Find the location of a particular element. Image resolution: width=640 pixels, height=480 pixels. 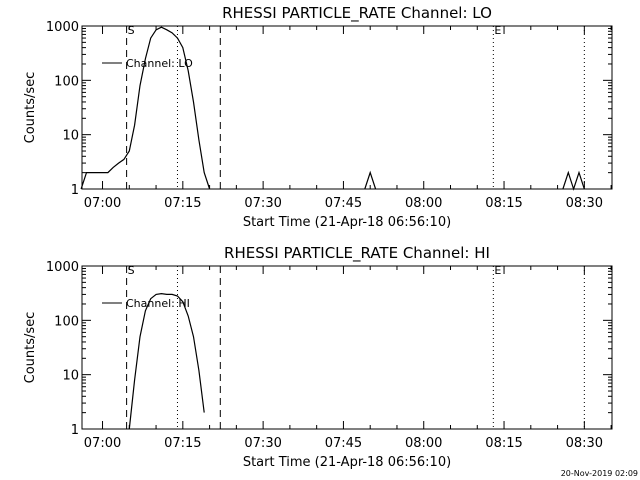

chart-title: RHESSI PARTICLE_RATE Channel: HI is located at coordinates (357, 253).